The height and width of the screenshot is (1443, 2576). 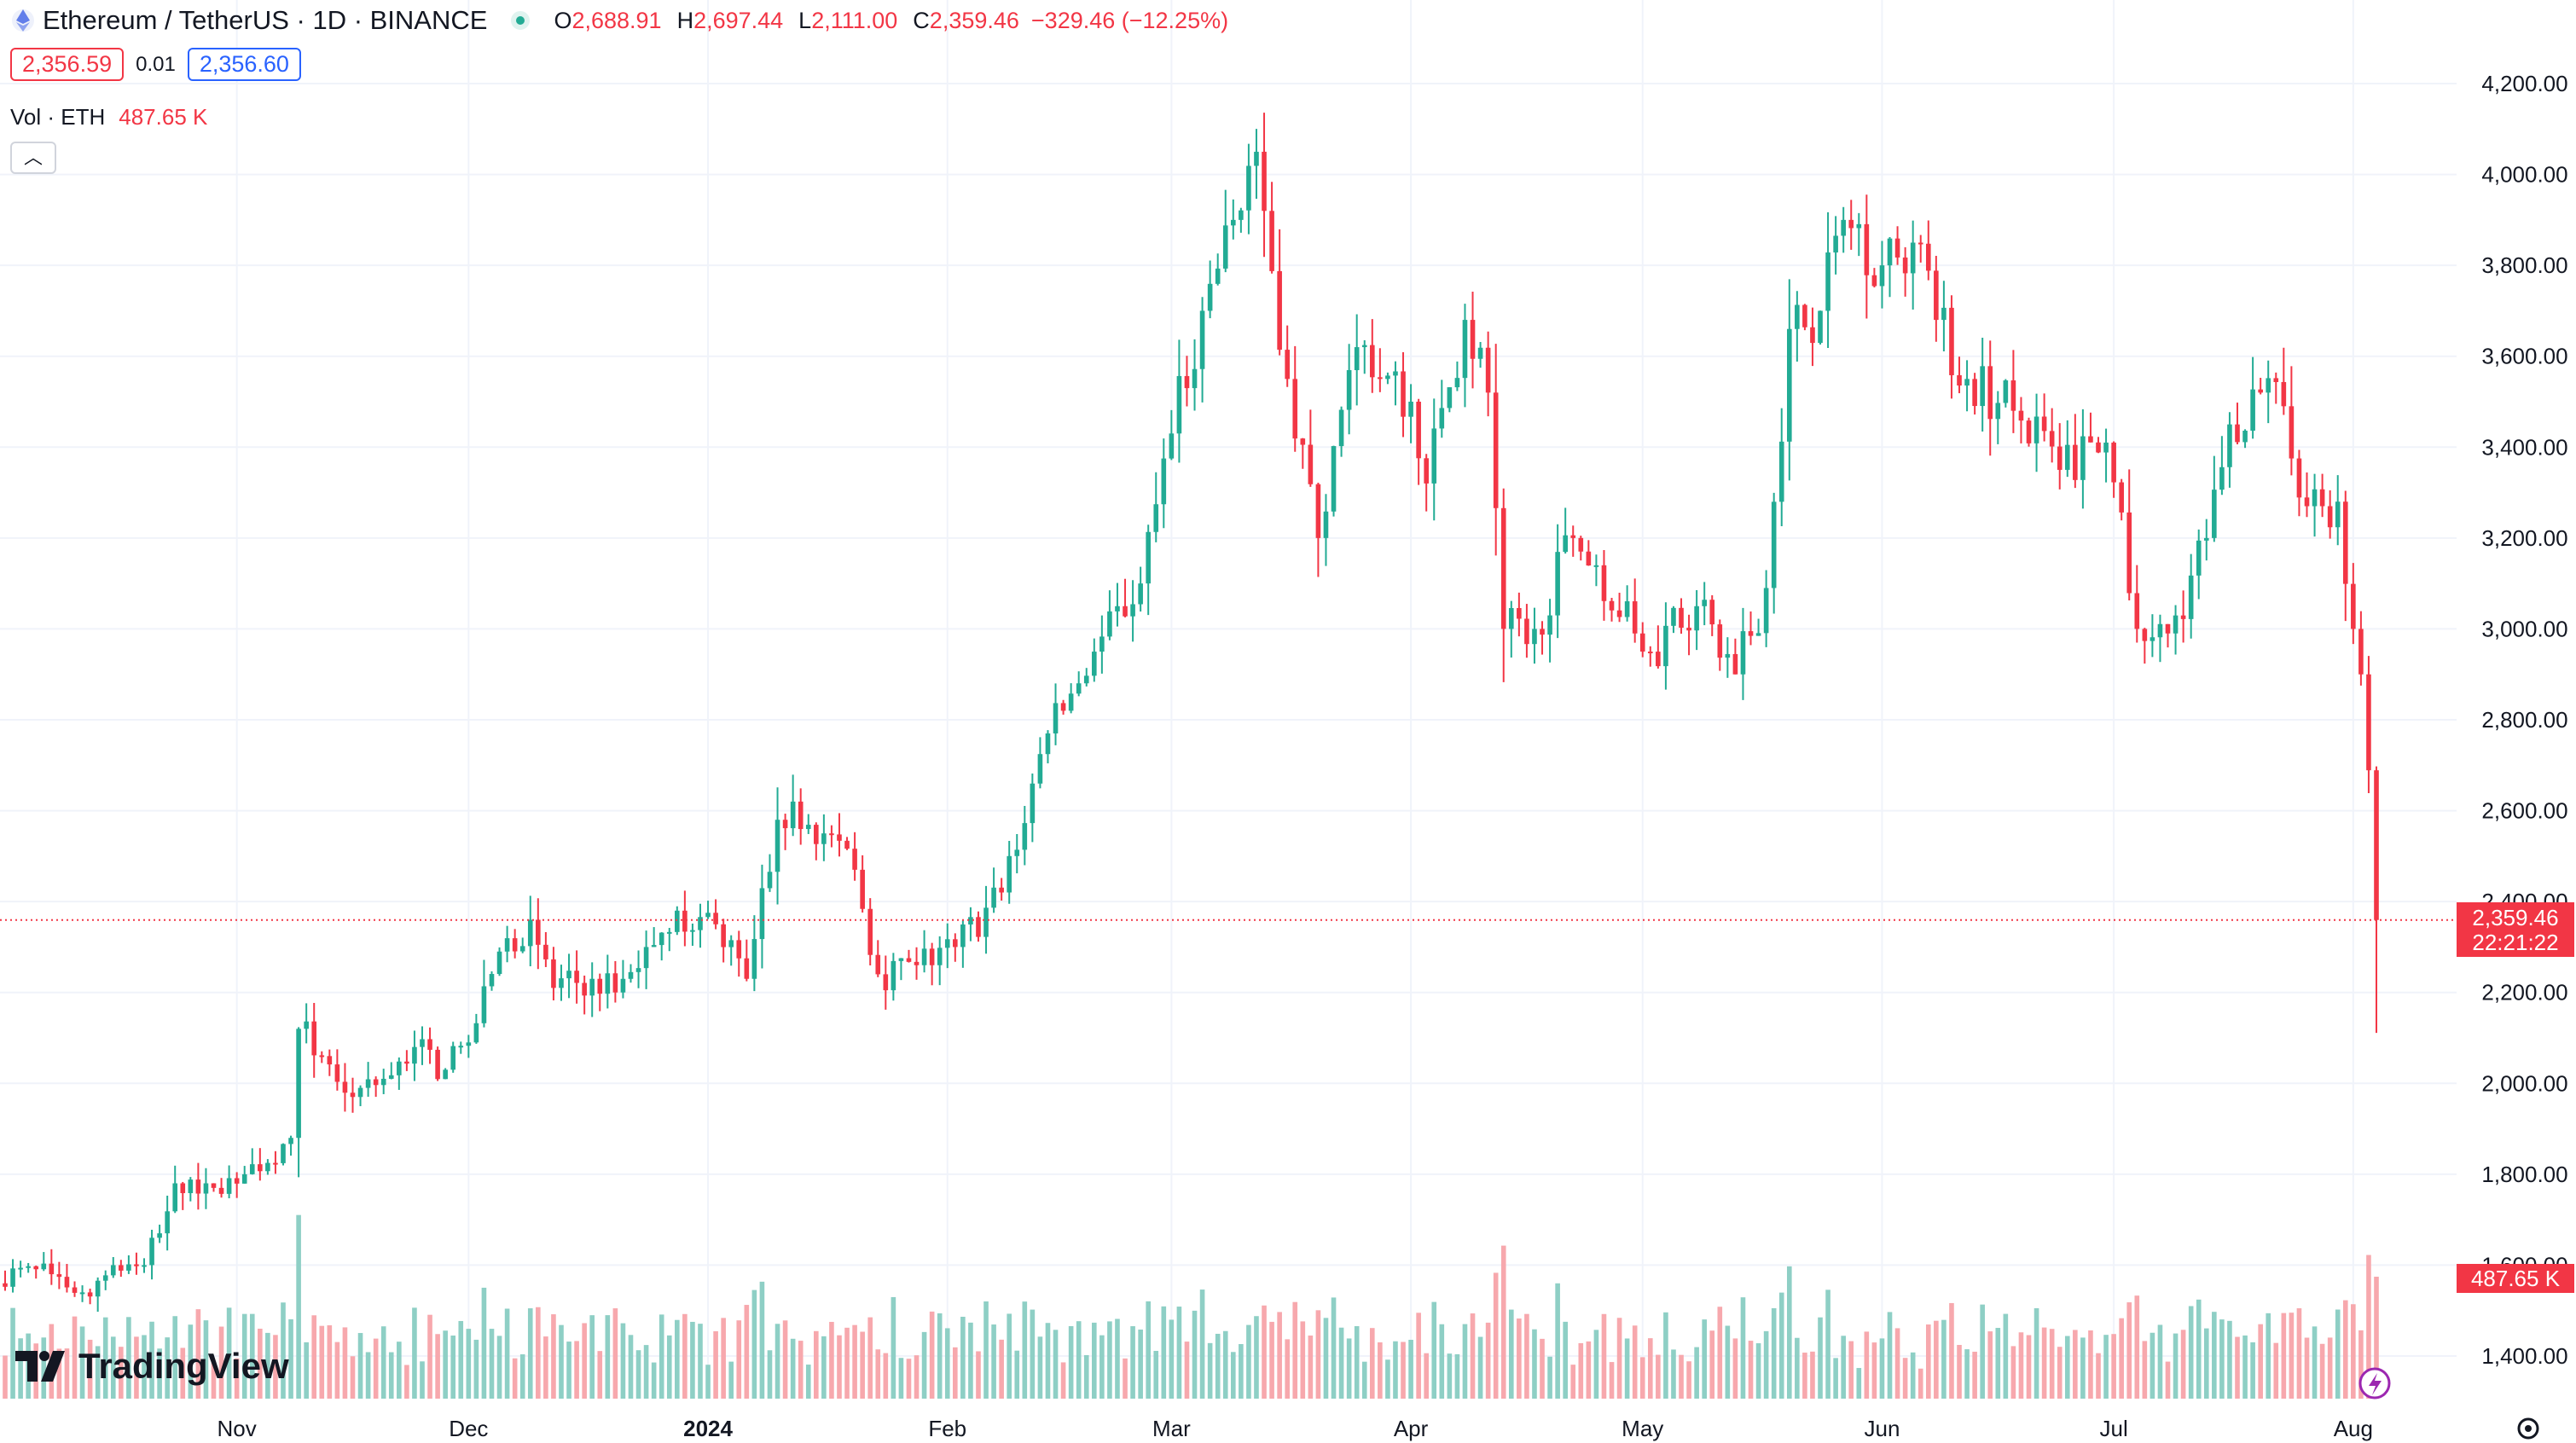 What do you see at coordinates (708, 1428) in the screenshot?
I see `time-tick-label: 2024` at bounding box center [708, 1428].